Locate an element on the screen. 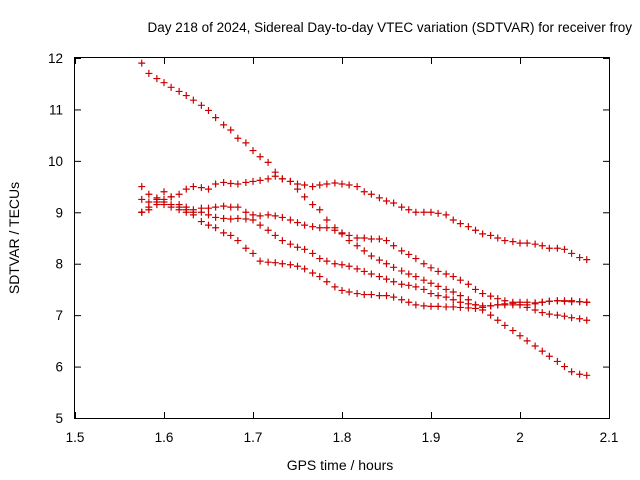 The image size is (640, 480). x-axis-label: GPS time / hours is located at coordinates (340, 465).